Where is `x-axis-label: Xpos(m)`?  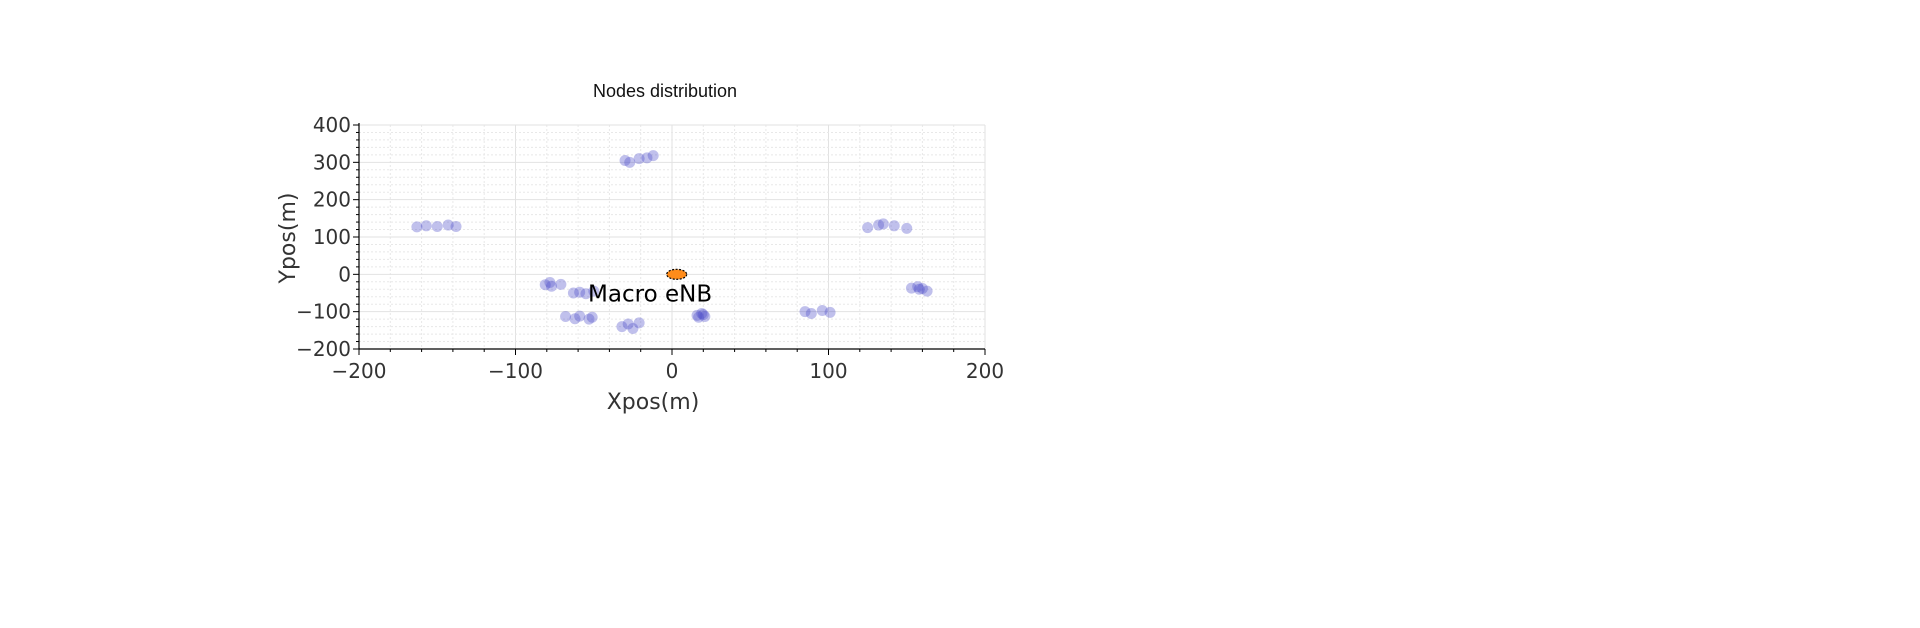 x-axis-label: Xpos(m) is located at coordinates (653, 402).